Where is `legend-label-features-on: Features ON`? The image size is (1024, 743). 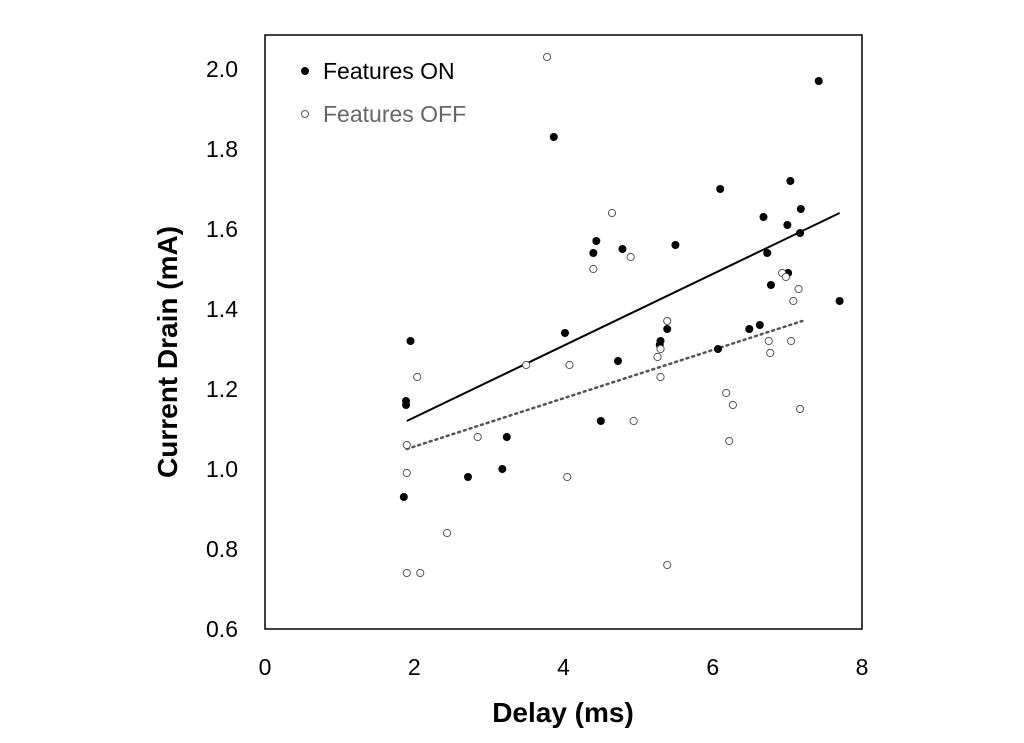 legend-label-features-on: Features ON is located at coordinates (389, 71).